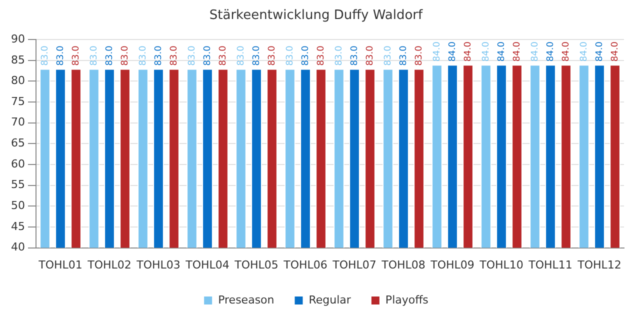 The height and width of the screenshot is (320, 640). I want to click on legend-label: Preseason, so click(246, 299).